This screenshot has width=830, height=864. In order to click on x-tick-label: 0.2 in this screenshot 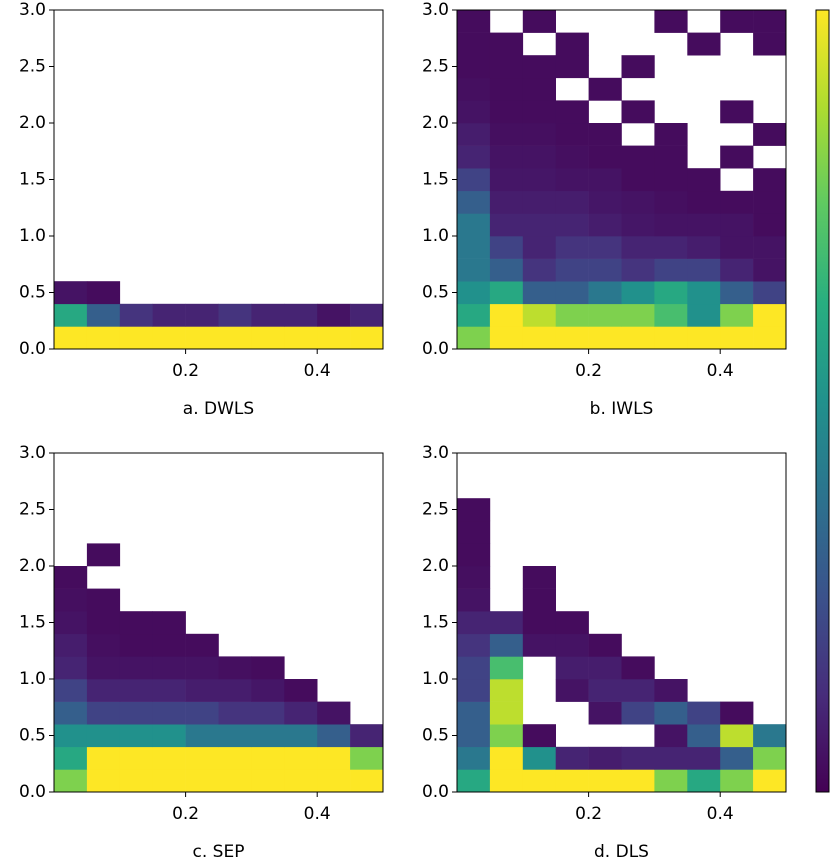, I will do `click(185, 814)`.